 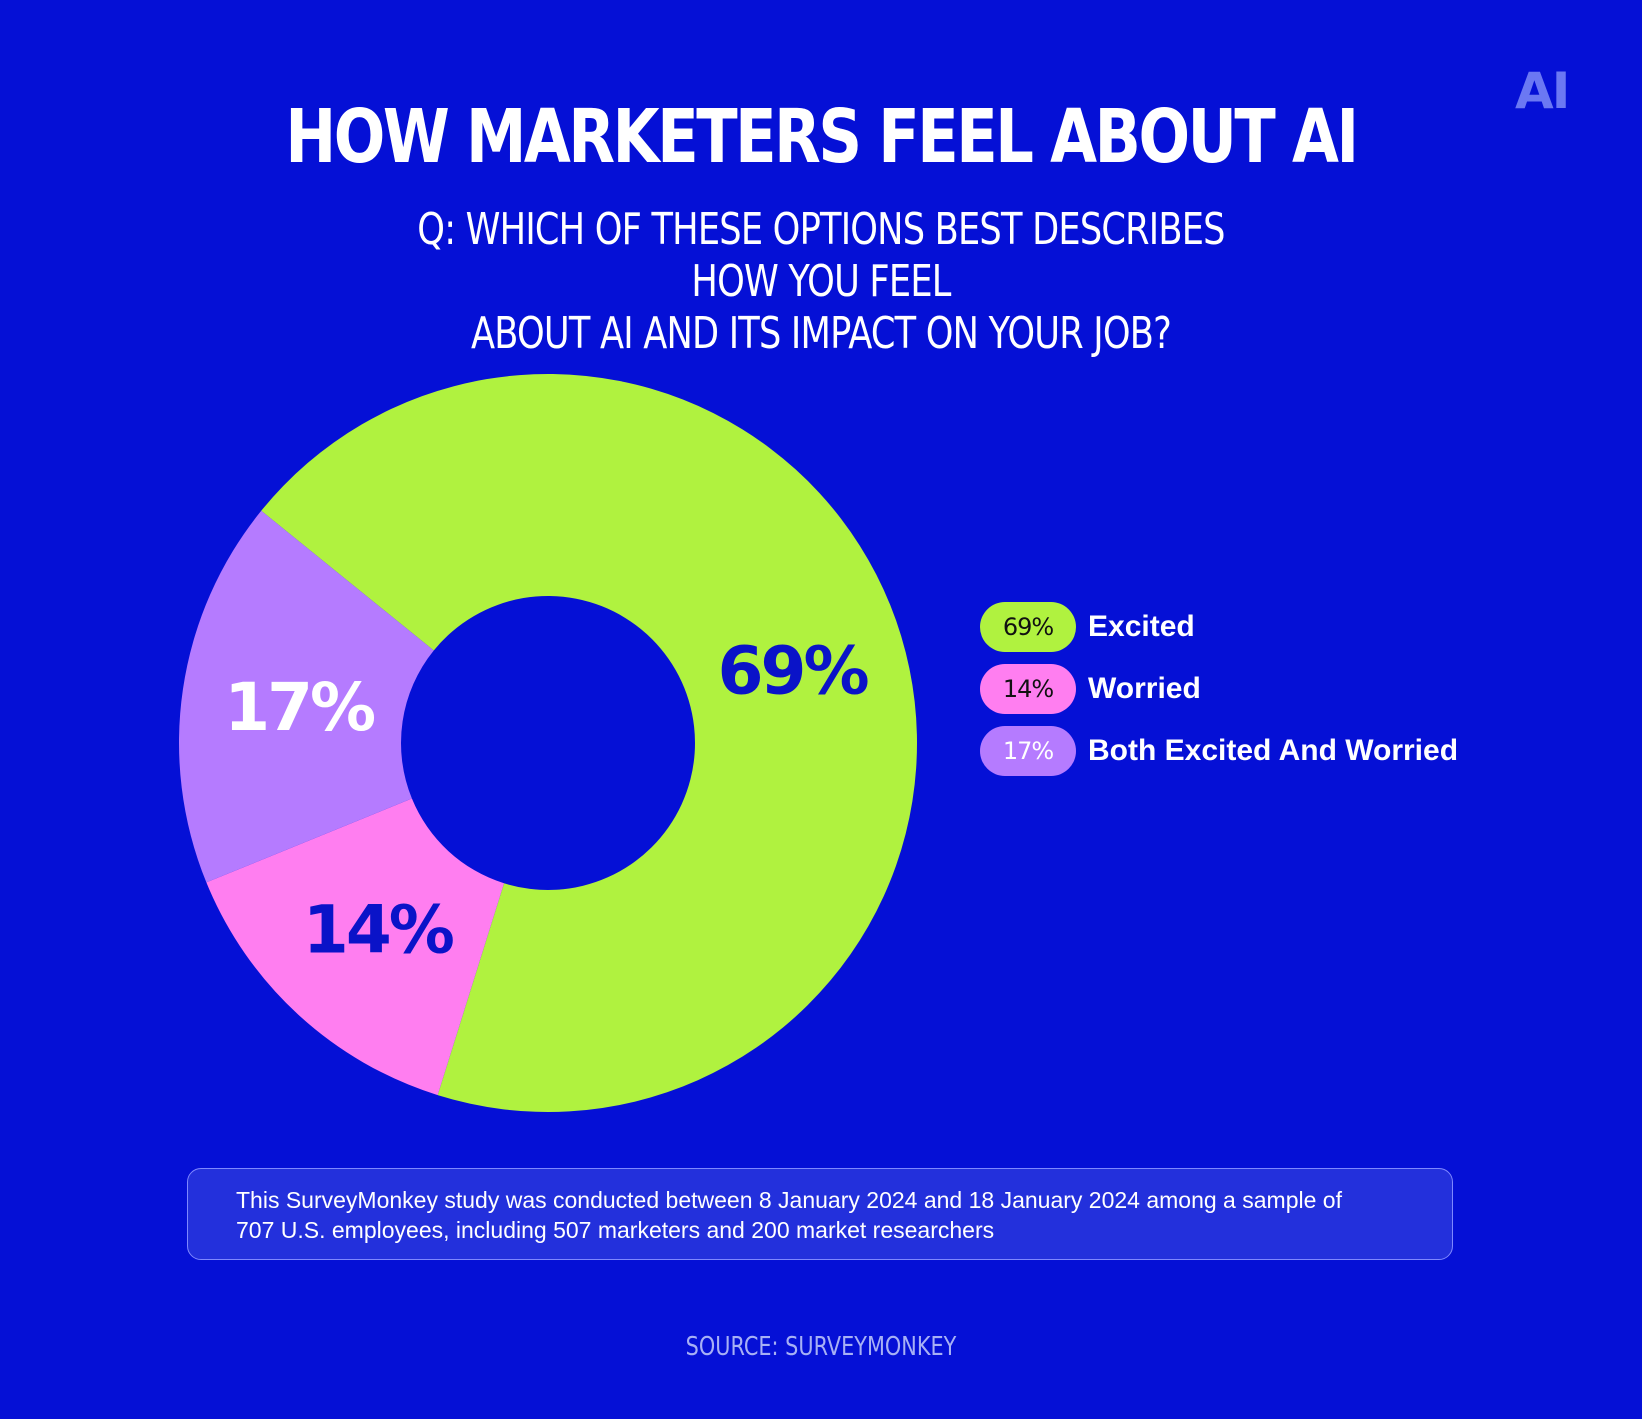 What do you see at coordinates (821, 333) in the screenshot?
I see `subtitle-line-2: ABOUT AI AND ITS IMPACT ON YOUR JOB?` at bounding box center [821, 333].